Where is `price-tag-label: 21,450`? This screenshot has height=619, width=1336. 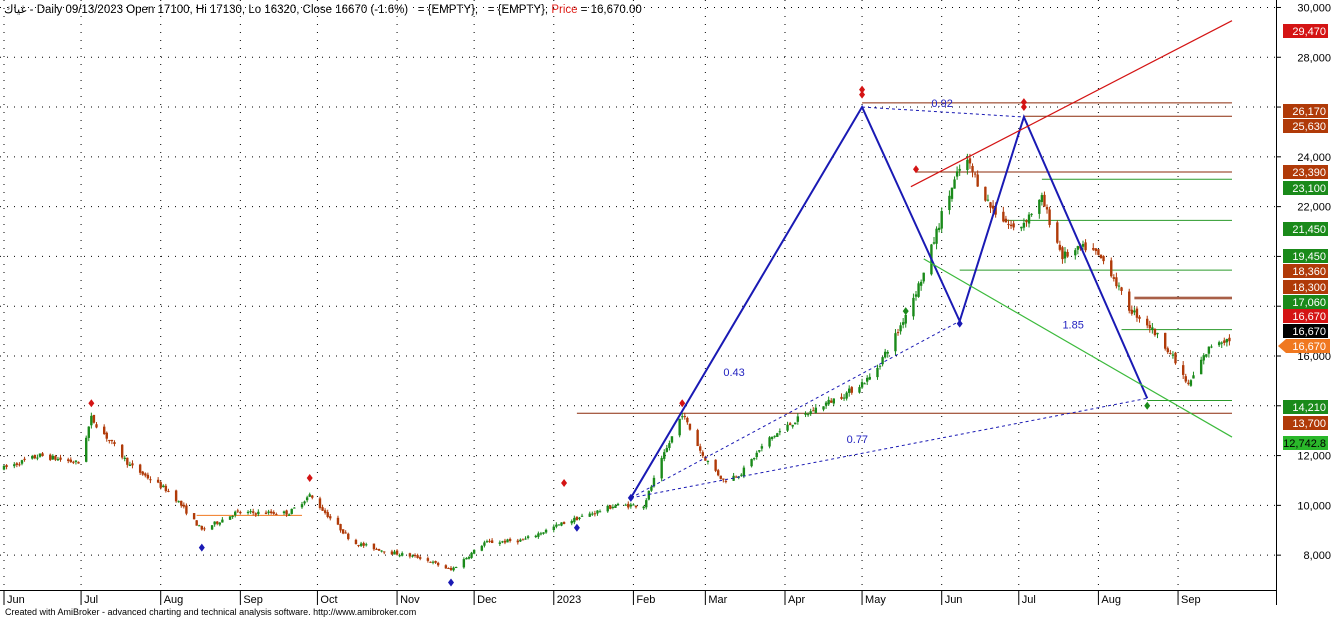
price-tag-label: 21,450 is located at coordinates (1309, 230).